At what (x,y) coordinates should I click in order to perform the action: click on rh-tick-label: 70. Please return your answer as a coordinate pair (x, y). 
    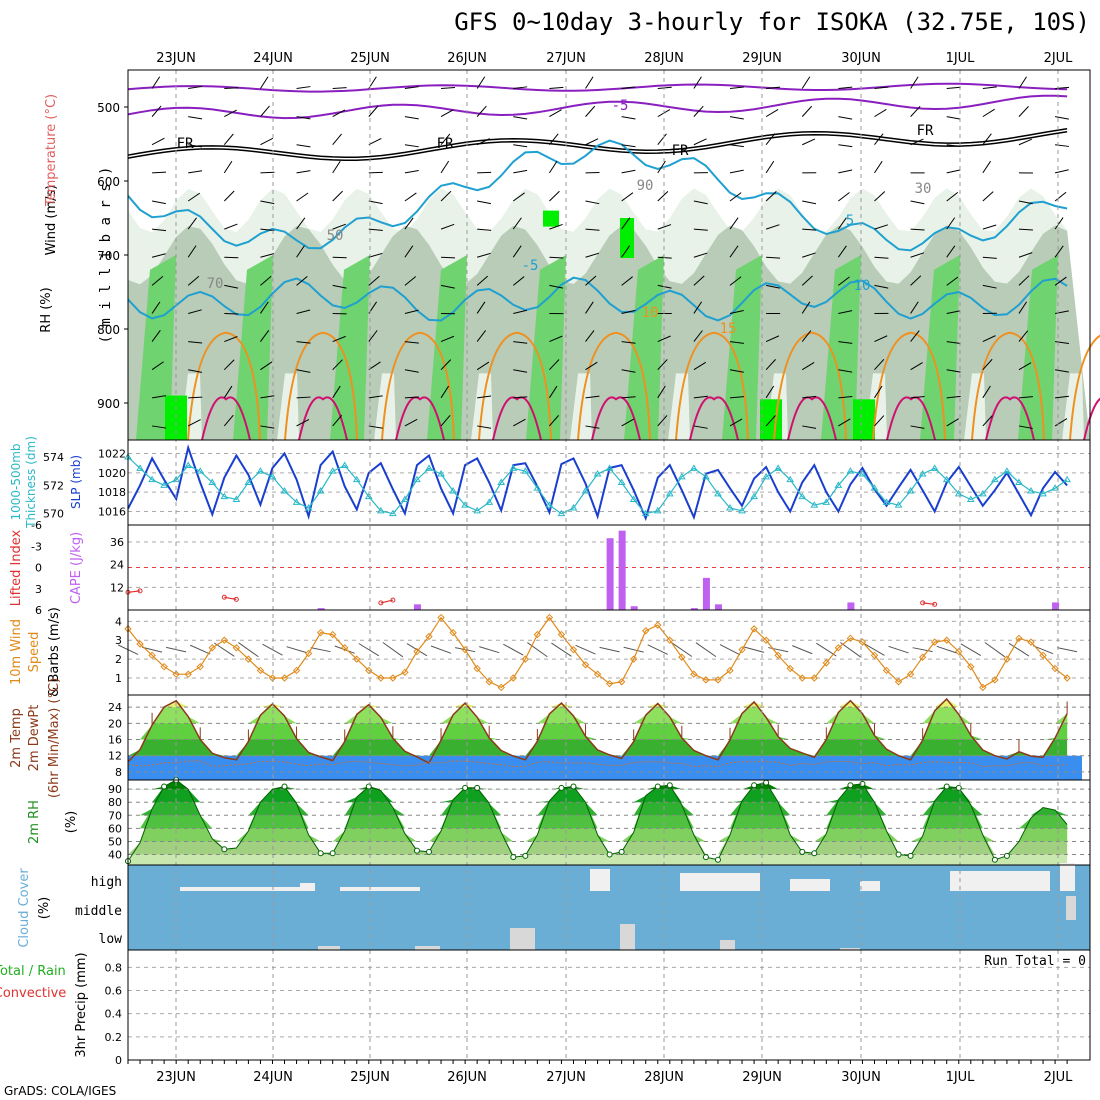
    Looking at the image, I should click on (115, 815).